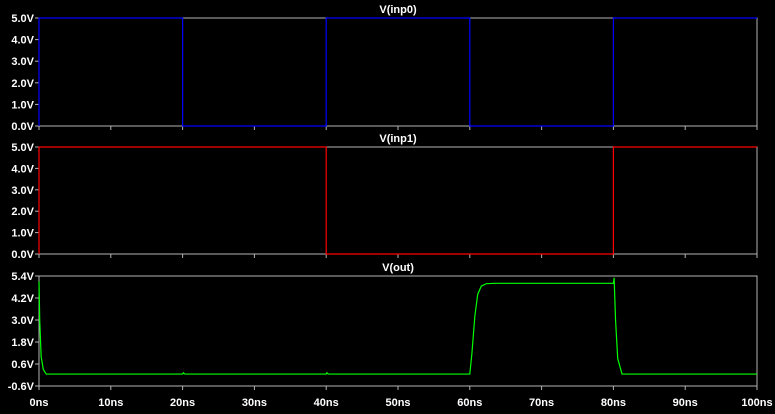 This screenshot has width=775, height=414. I want to click on y-tick-label: 1.8V, so click(22, 343).